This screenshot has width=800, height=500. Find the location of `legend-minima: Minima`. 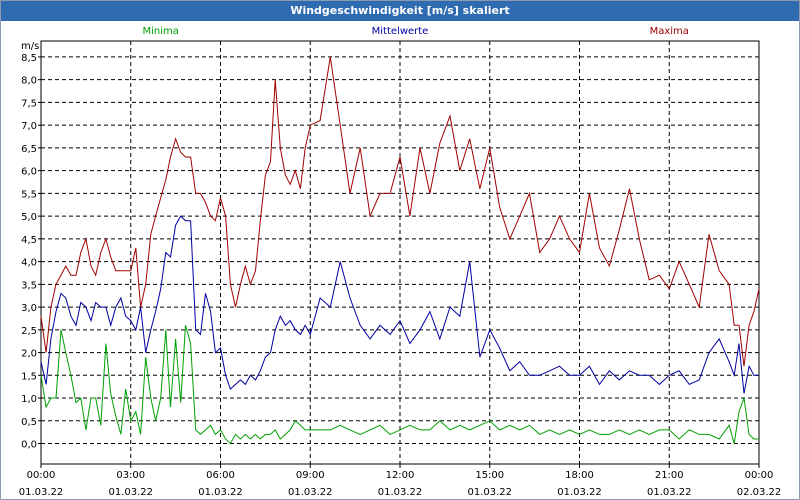

legend-minima: Minima is located at coordinates (160, 31).